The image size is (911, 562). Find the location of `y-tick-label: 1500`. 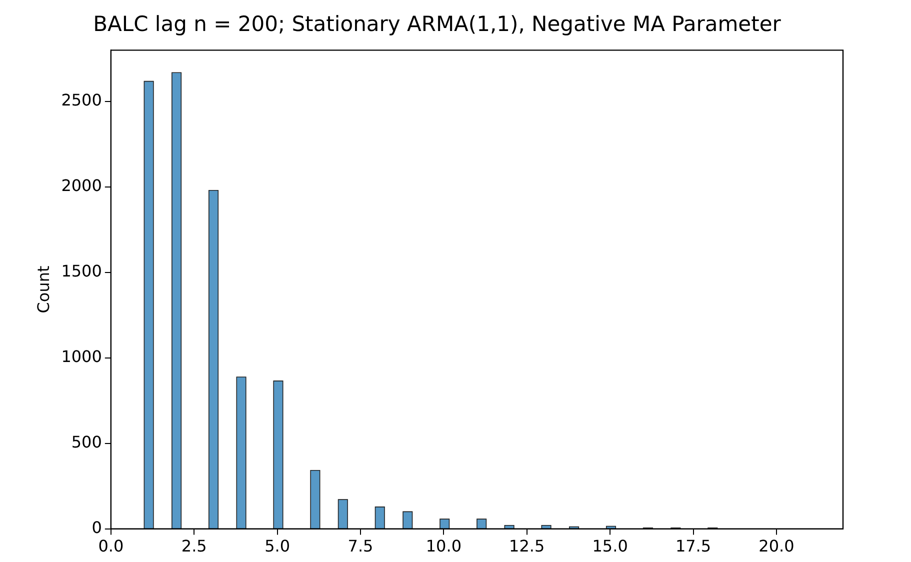

y-tick-label: 1500 is located at coordinates (81, 271).